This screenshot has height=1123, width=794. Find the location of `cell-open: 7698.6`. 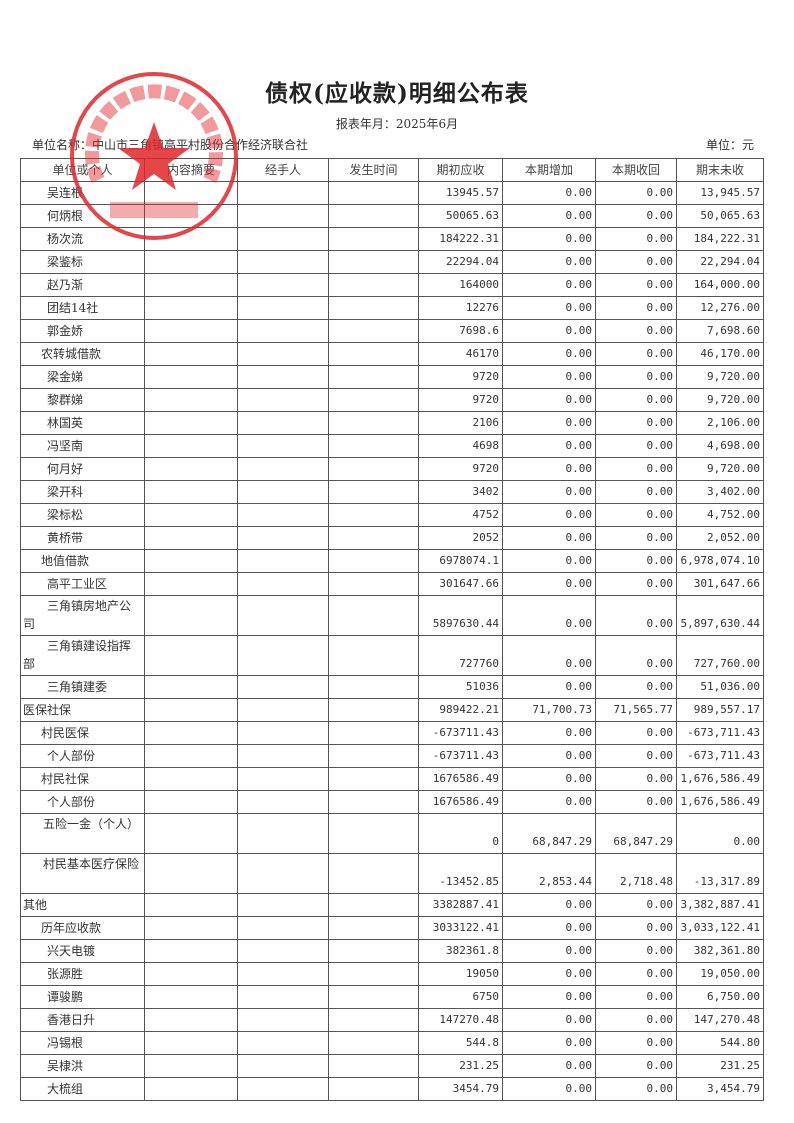

cell-open: 7698.6 is located at coordinates (460, 331).